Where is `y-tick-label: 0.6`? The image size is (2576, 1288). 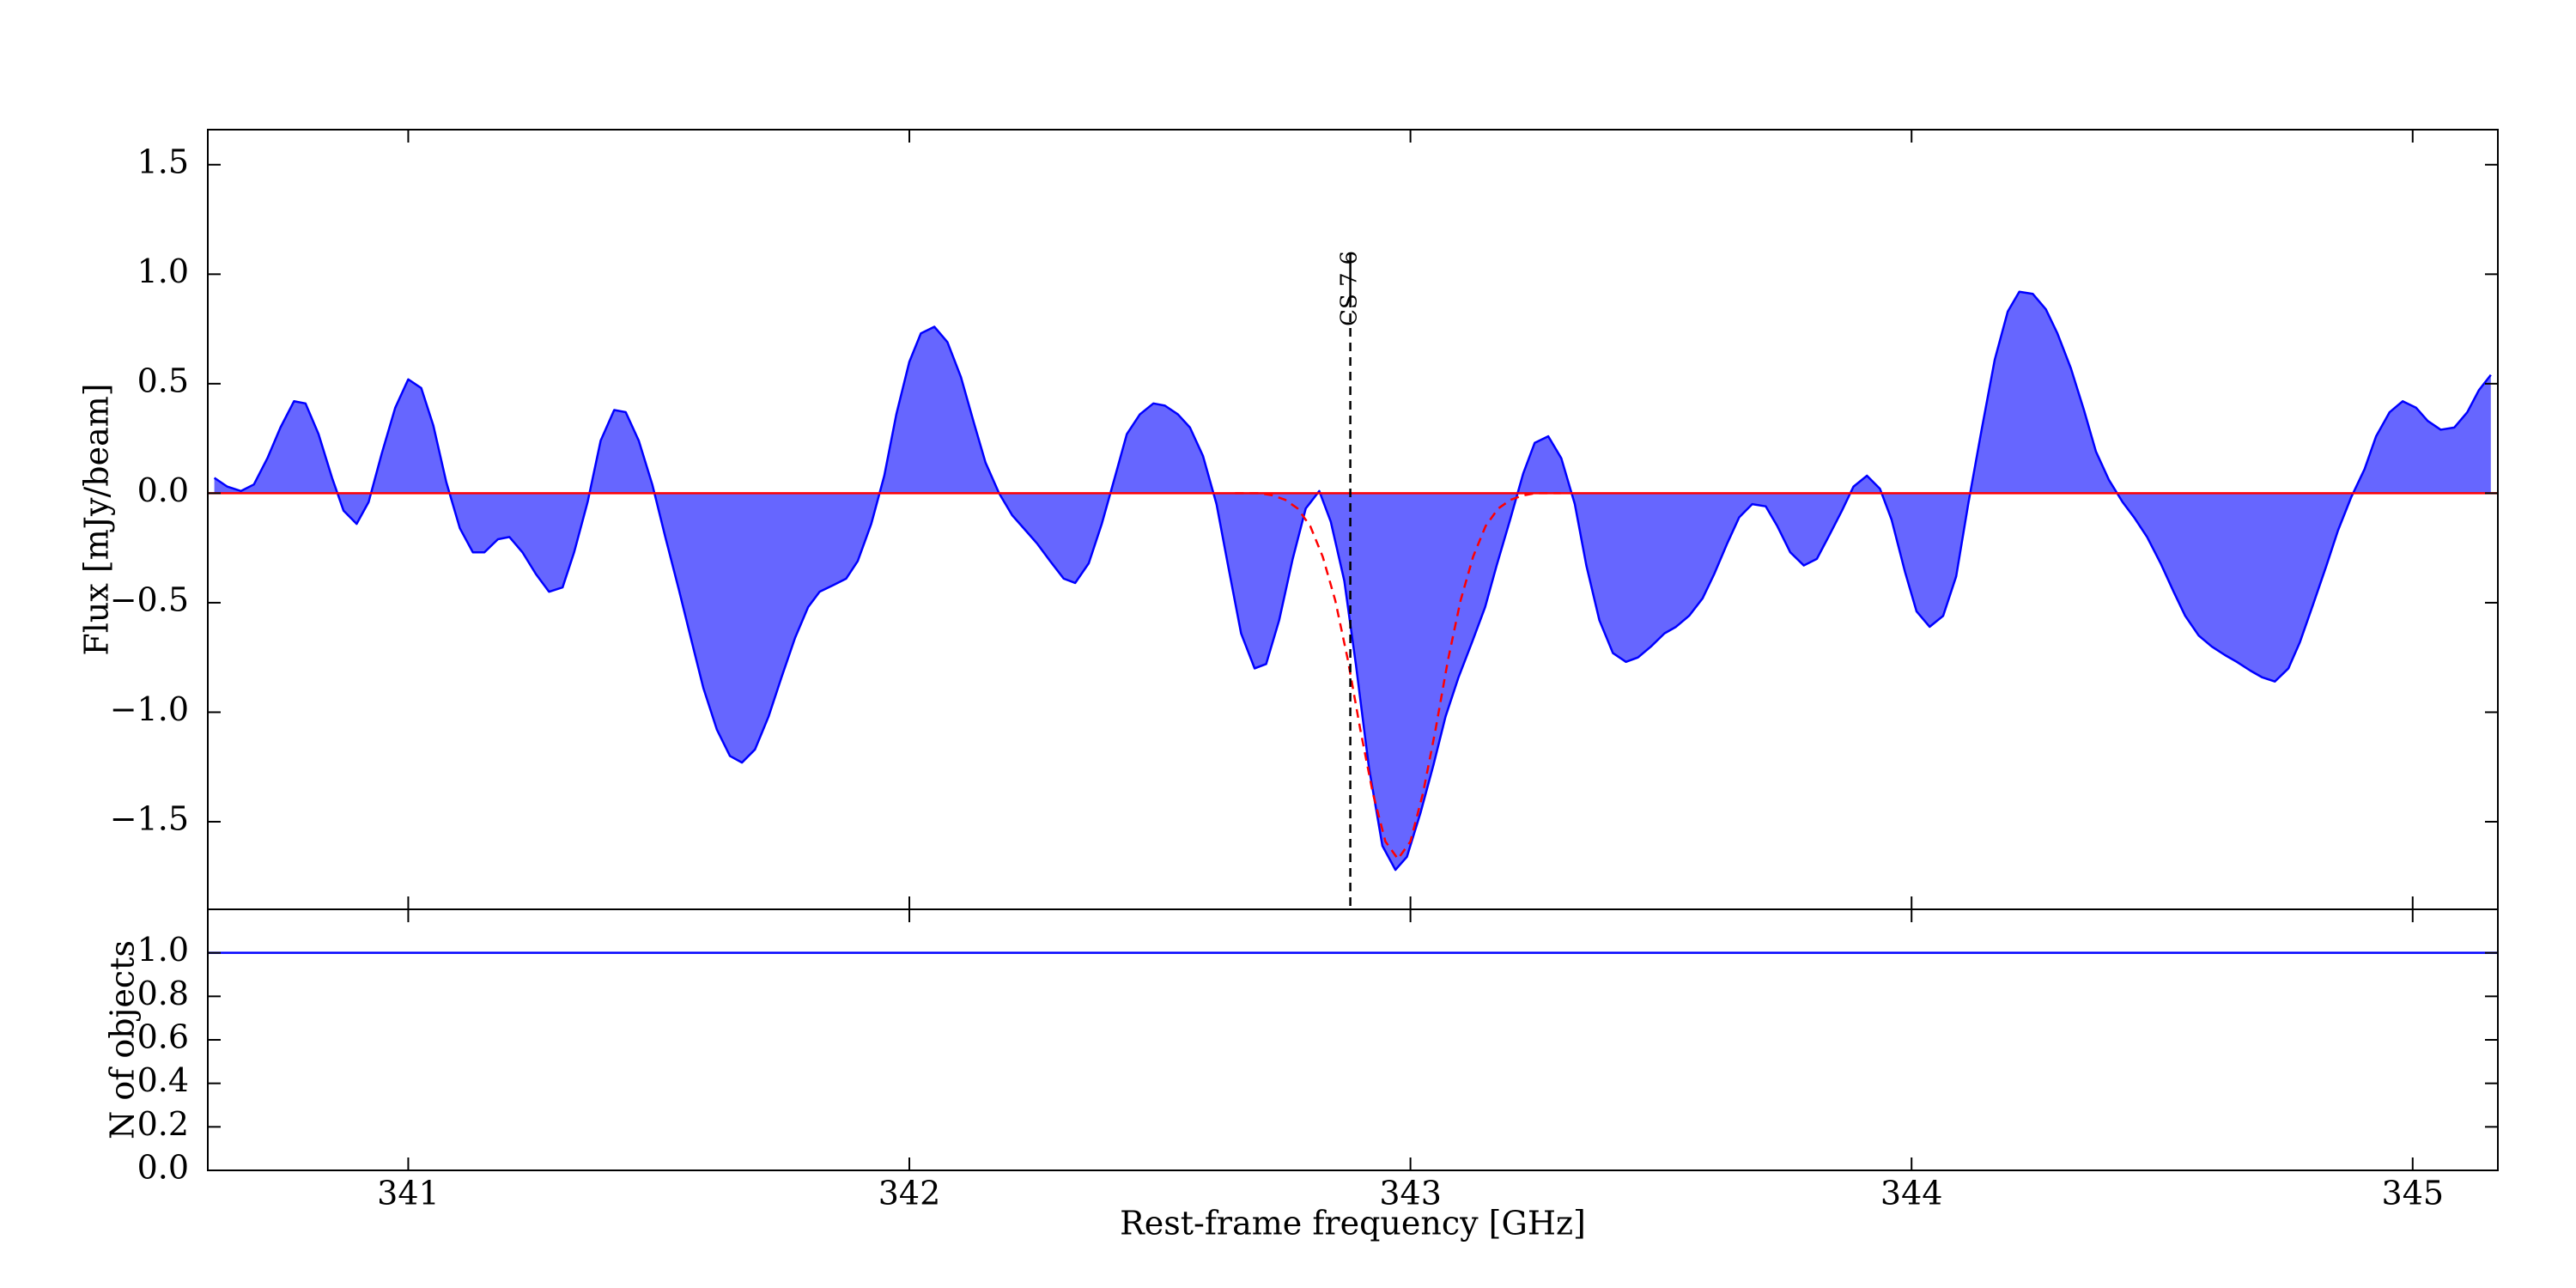 y-tick-label: 0.6 is located at coordinates (163, 1037).